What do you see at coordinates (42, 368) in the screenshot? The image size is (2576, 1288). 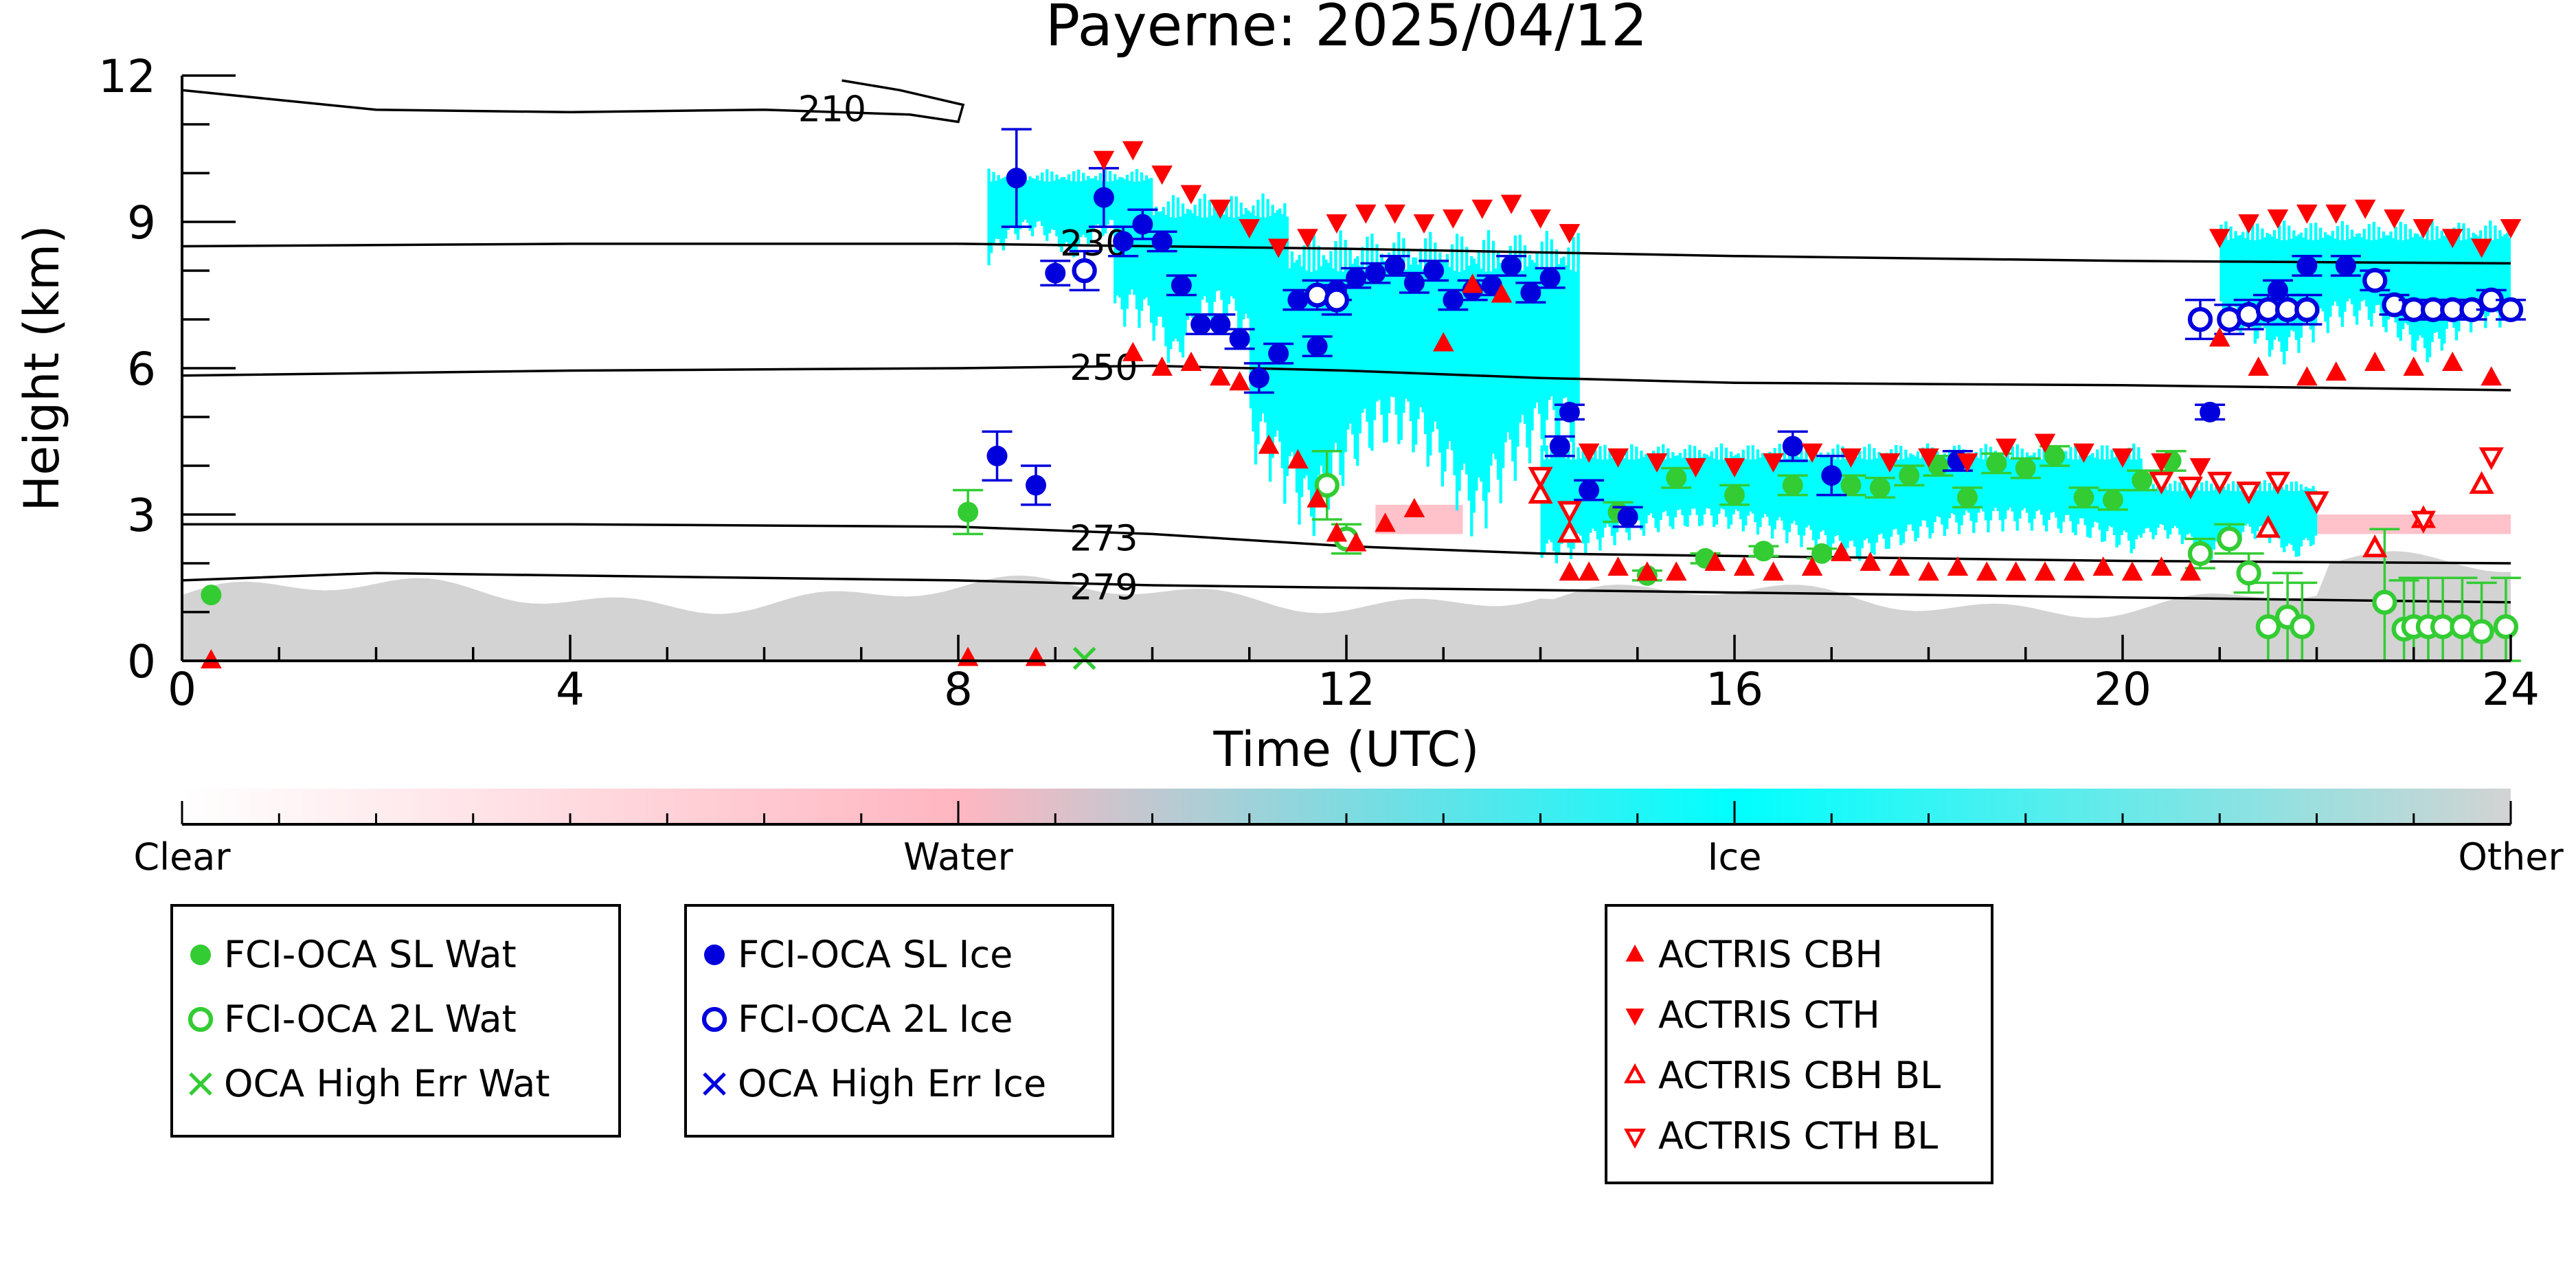 I see `y-axis-label: Height (km)` at bounding box center [42, 368].